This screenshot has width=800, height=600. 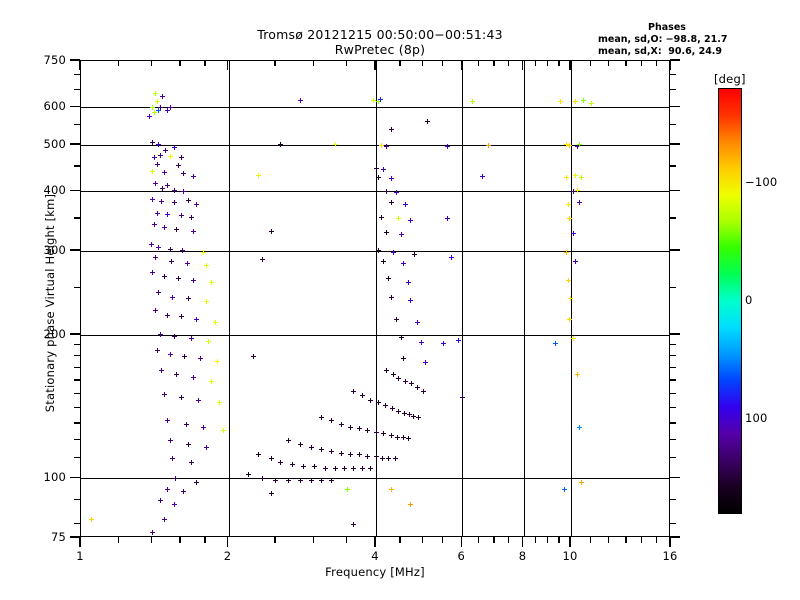 I want to click on x-tick-label: 16, so click(x=670, y=556).